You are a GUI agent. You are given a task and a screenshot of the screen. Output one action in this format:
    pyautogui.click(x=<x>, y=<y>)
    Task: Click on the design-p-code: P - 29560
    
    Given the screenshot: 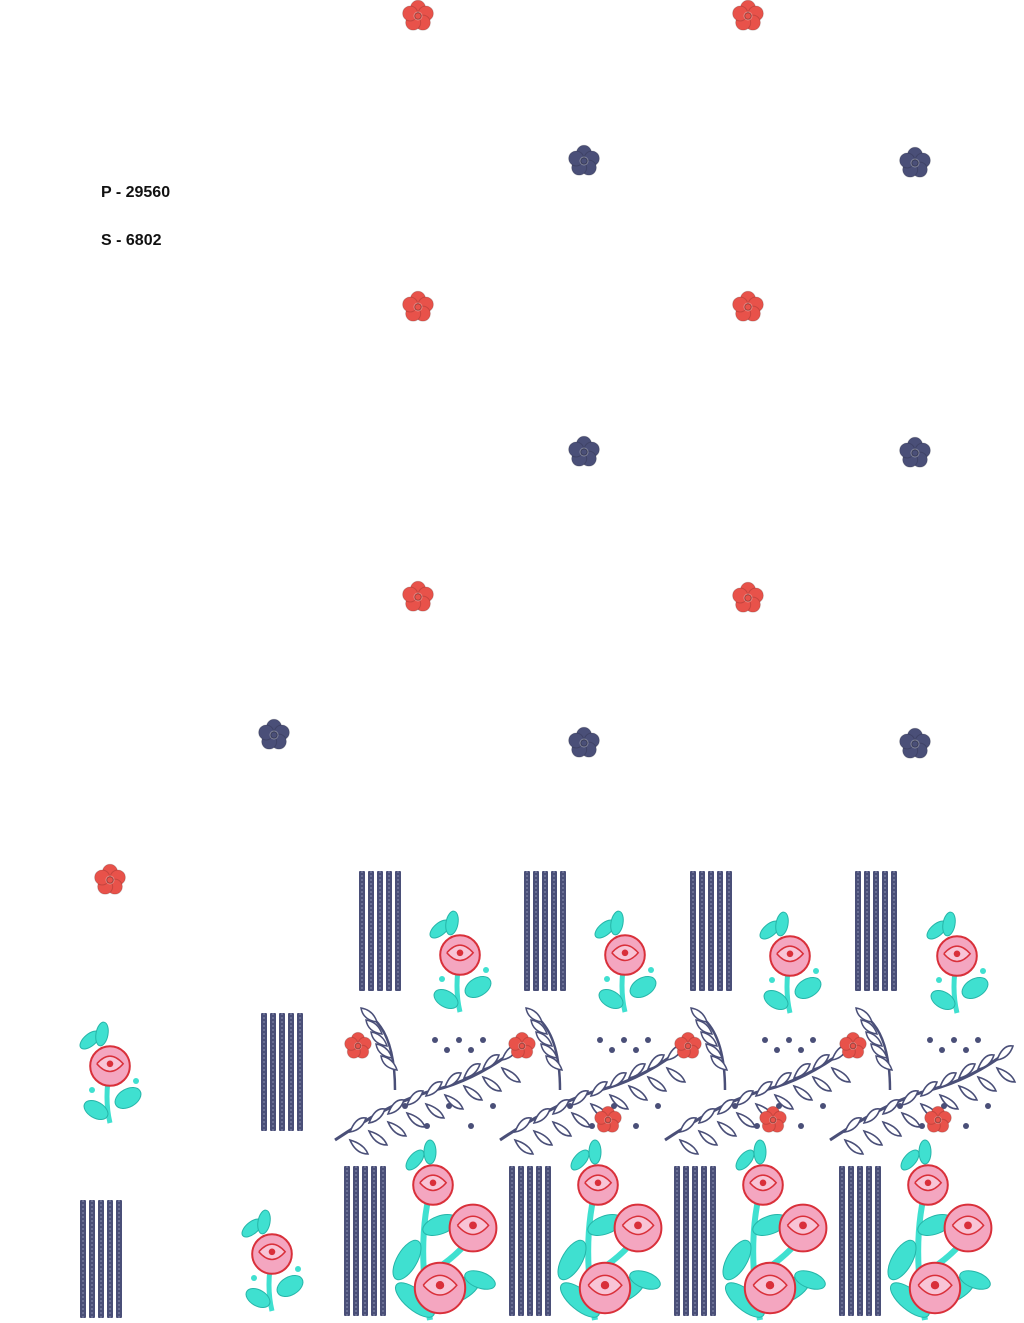 What is the action you would take?
    pyautogui.click(x=136, y=192)
    